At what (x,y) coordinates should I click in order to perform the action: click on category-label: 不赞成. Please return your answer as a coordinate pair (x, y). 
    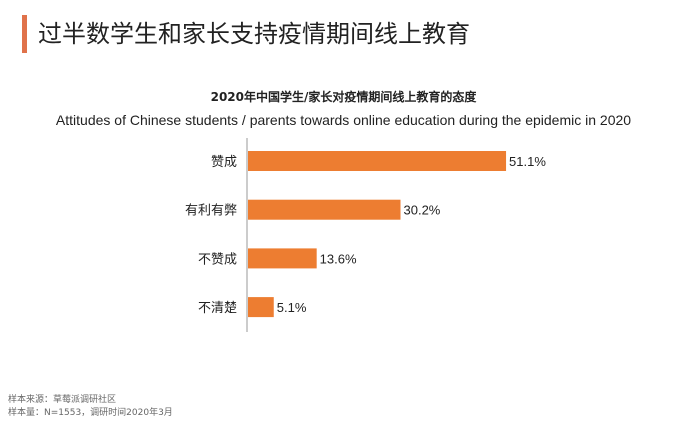
    Looking at the image, I should click on (217, 259).